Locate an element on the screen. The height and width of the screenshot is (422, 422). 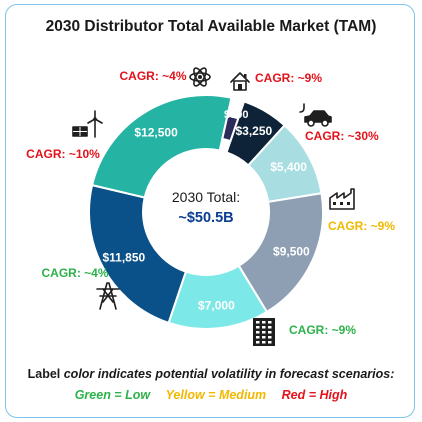
volatility-note-prefix: Label is located at coordinates (45, 374).